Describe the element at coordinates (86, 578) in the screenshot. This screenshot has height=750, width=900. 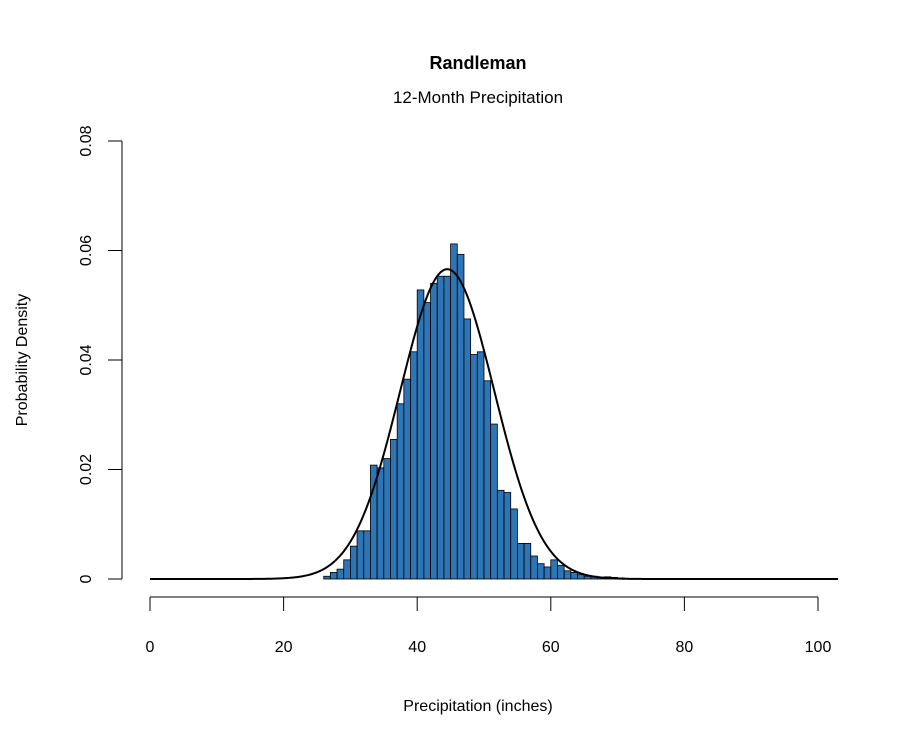
I see `y-tick-label: 0` at that location.